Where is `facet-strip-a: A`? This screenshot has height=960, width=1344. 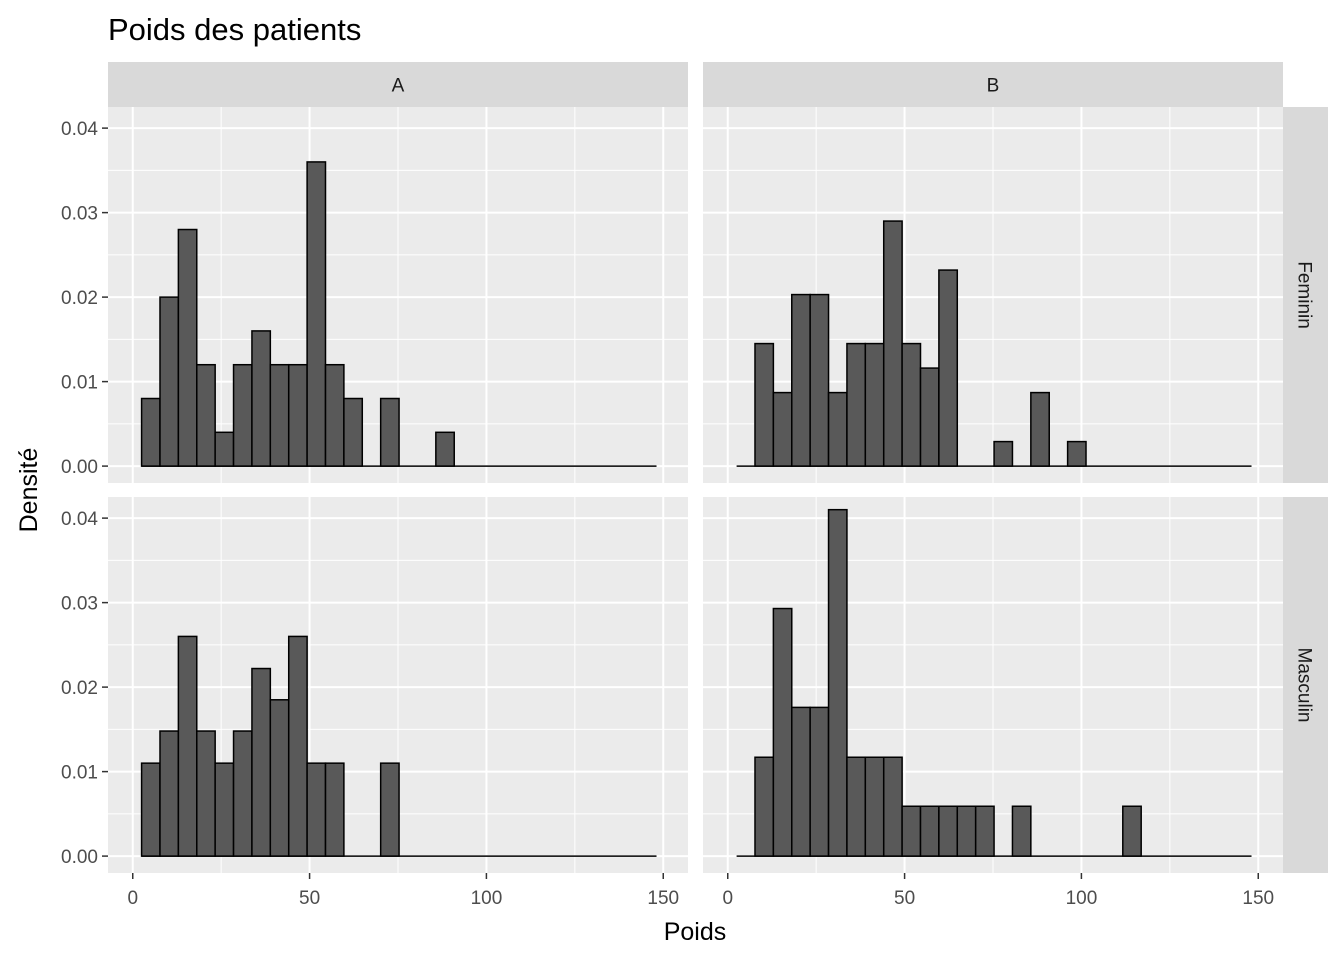 facet-strip-a: A is located at coordinates (398, 84).